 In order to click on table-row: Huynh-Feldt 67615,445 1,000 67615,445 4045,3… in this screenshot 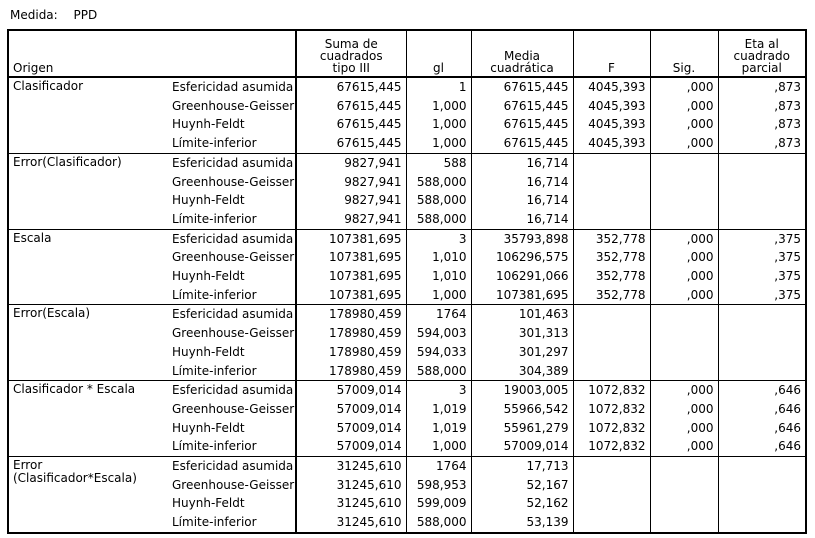, I will do `click(407, 125)`.